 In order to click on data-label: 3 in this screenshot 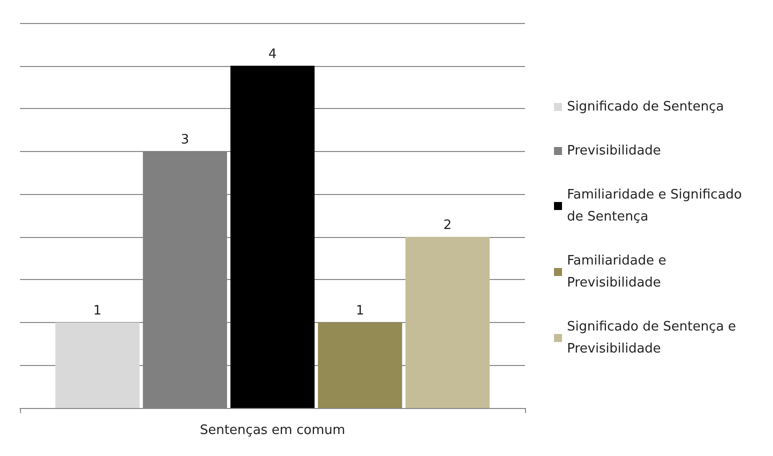, I will do `click(185, 140)`.